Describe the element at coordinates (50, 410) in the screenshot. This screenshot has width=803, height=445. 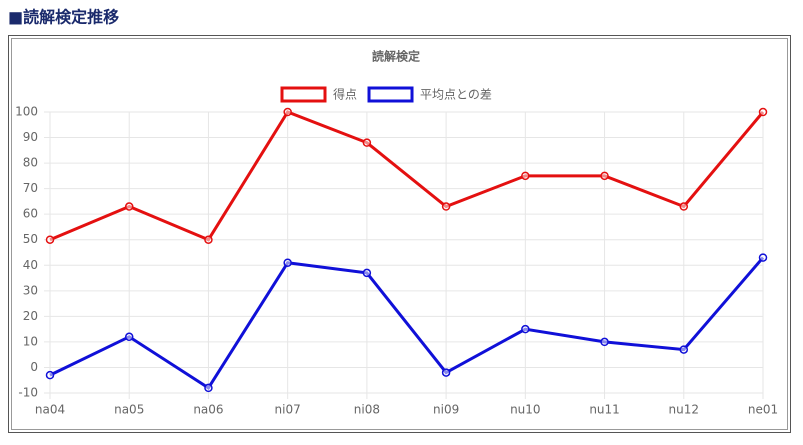
I see `x-tick-label: na04` at that location.